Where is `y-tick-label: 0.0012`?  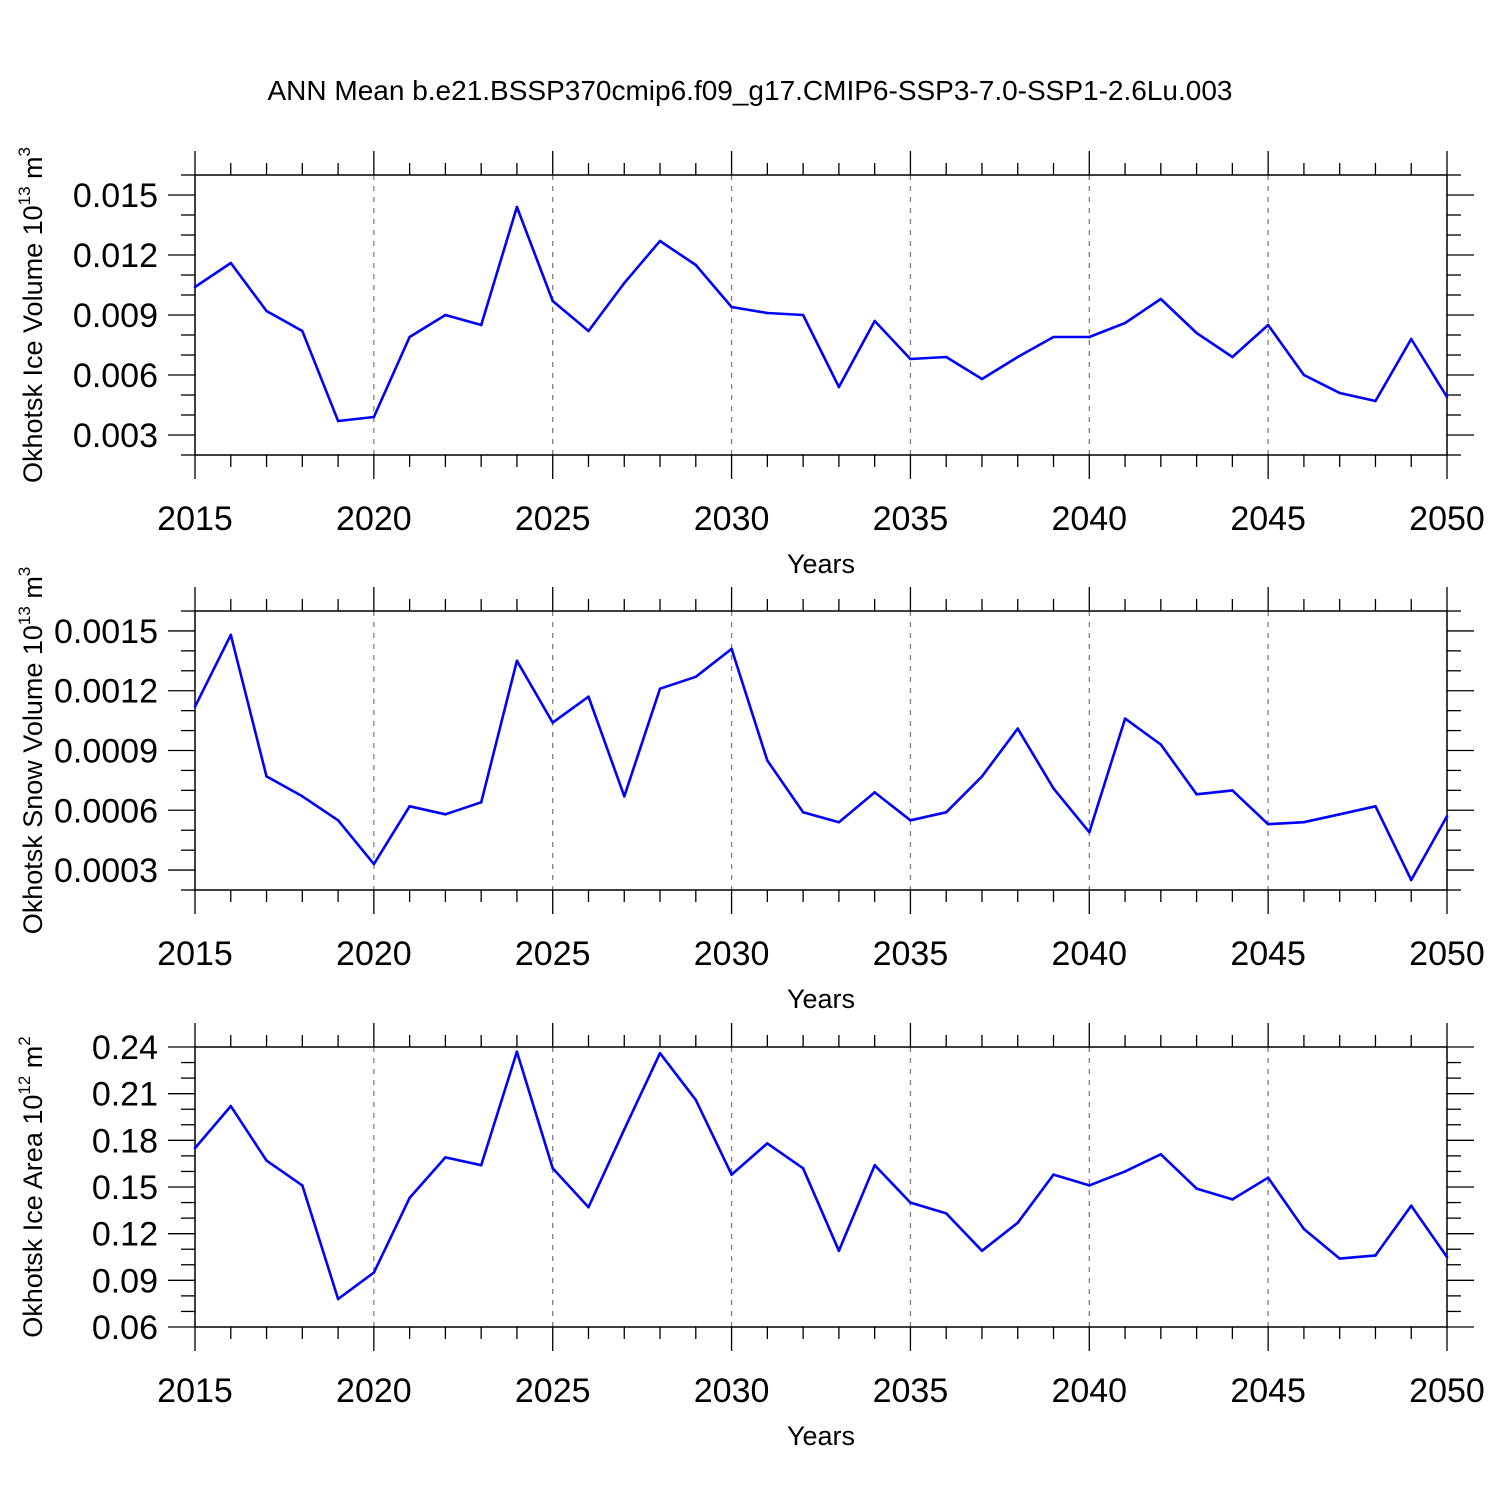 y-tick-label: 0.0012 is located at coordinates (106, 692).